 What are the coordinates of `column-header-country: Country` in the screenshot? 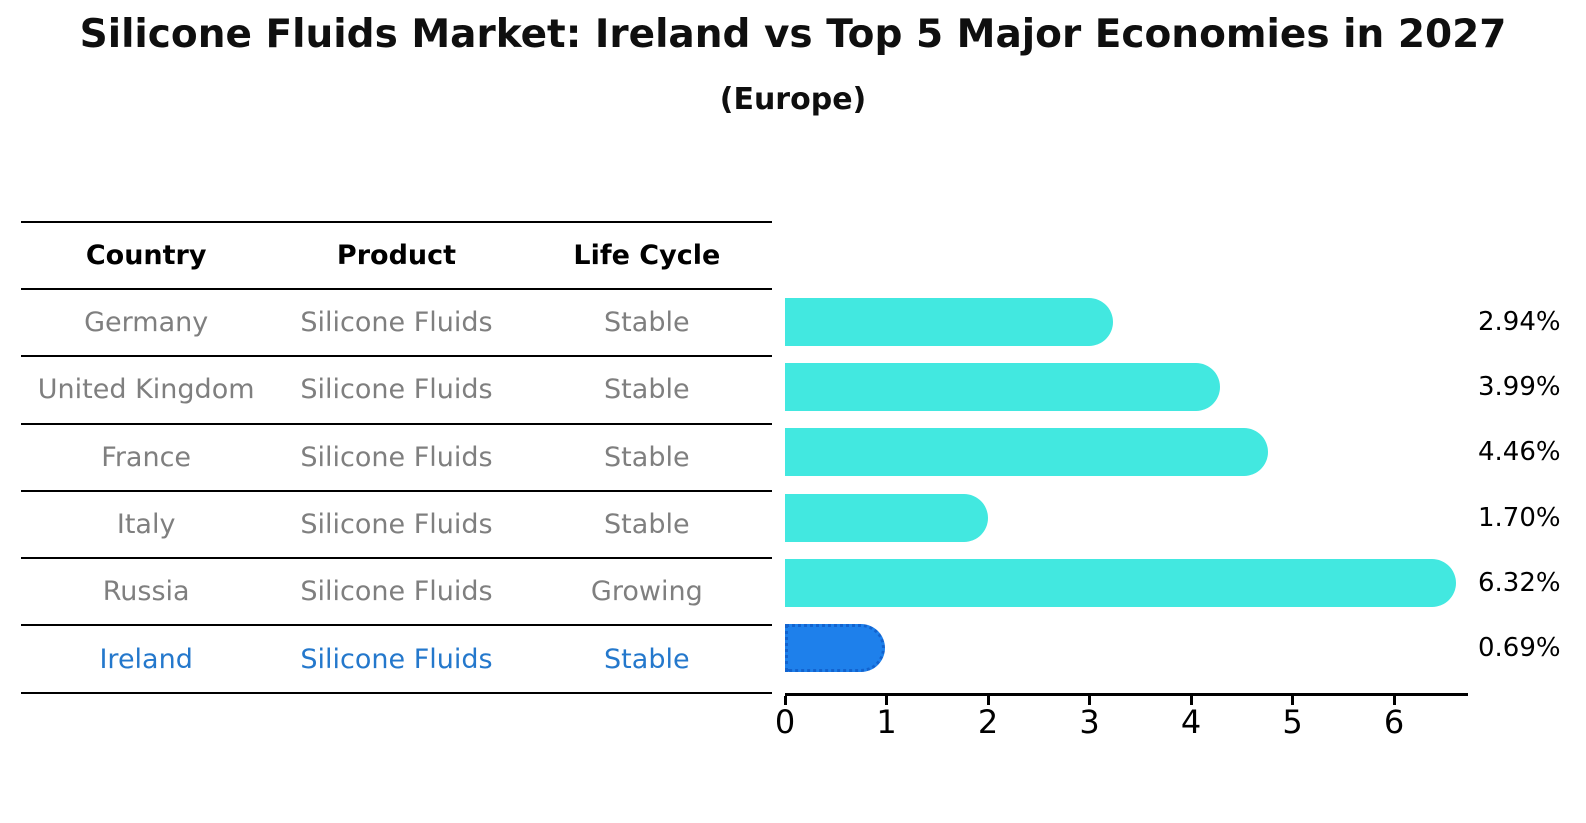 It's located at (146, 255).